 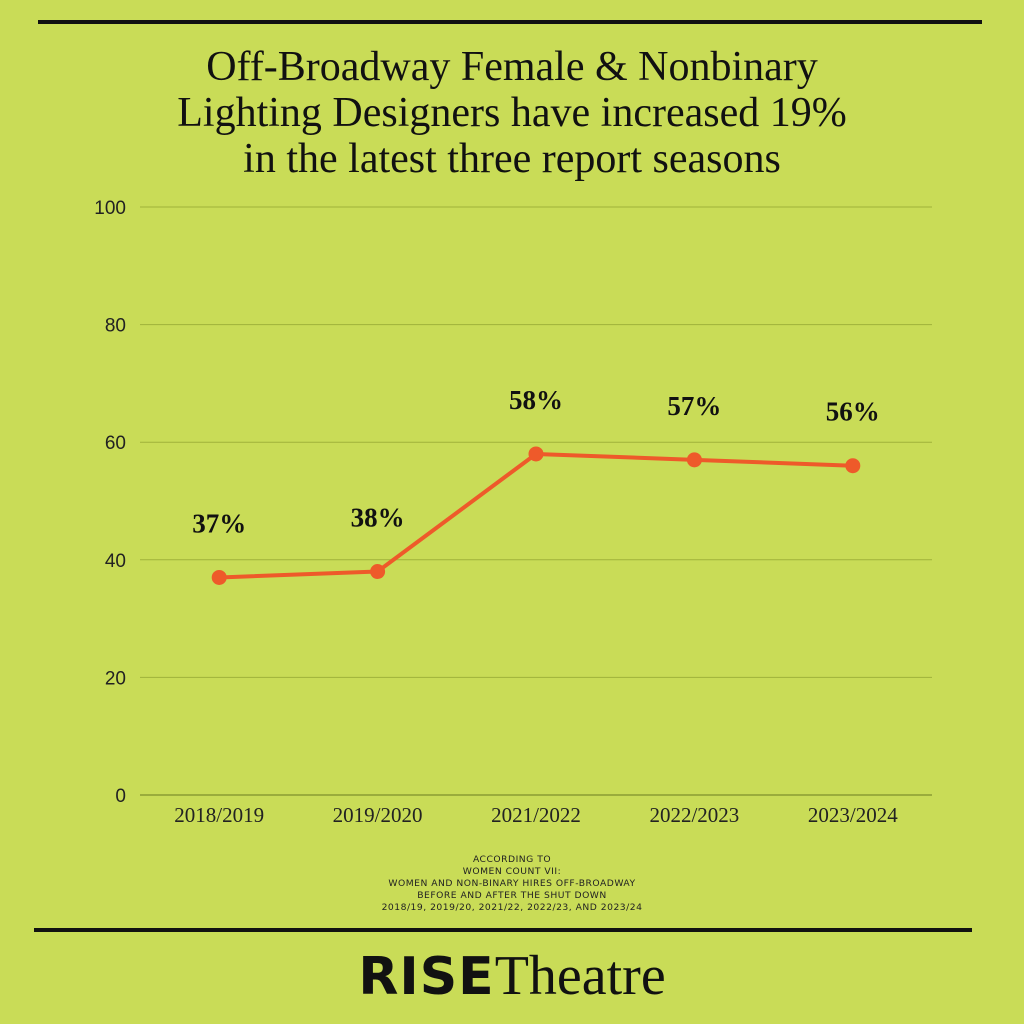 I want to click on y-tick-label: 100, so click(x=110, y=208).